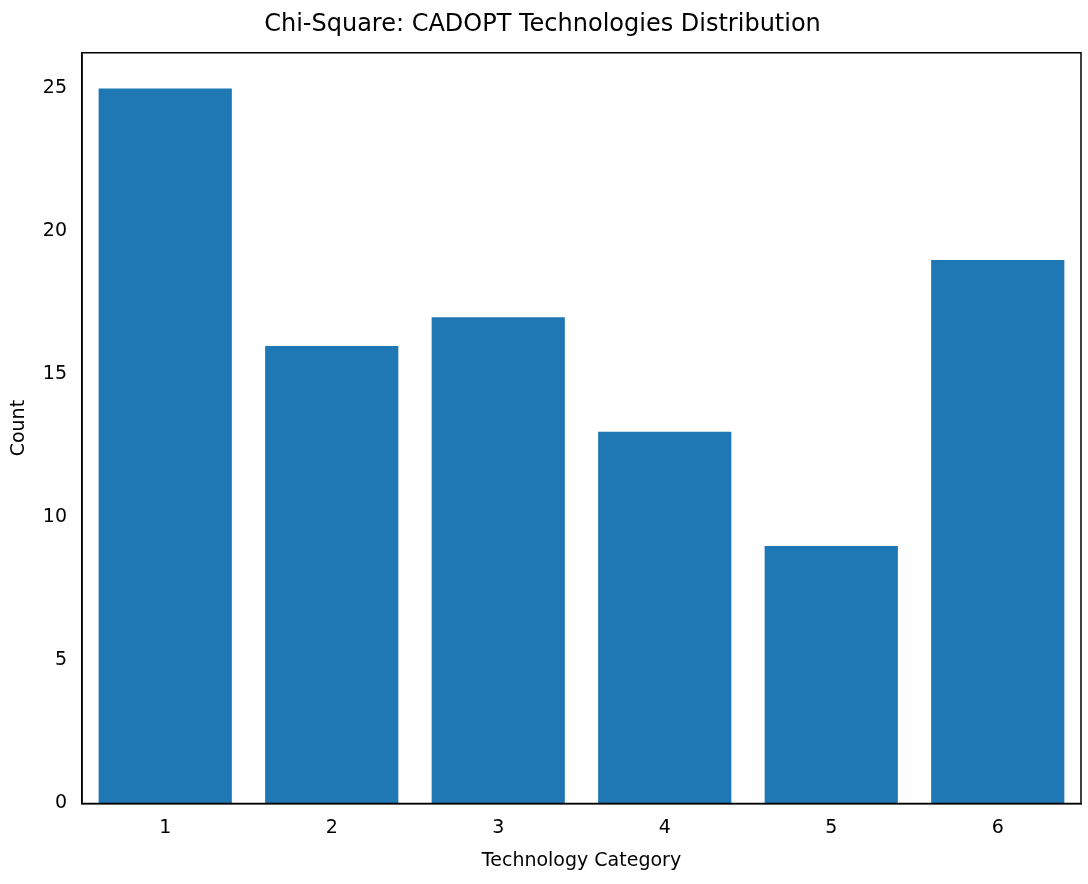  What do you see at coordinates (60, 658) in the screenshot?
I see `y-tick-label: 5` at bounding box center [60, 658].